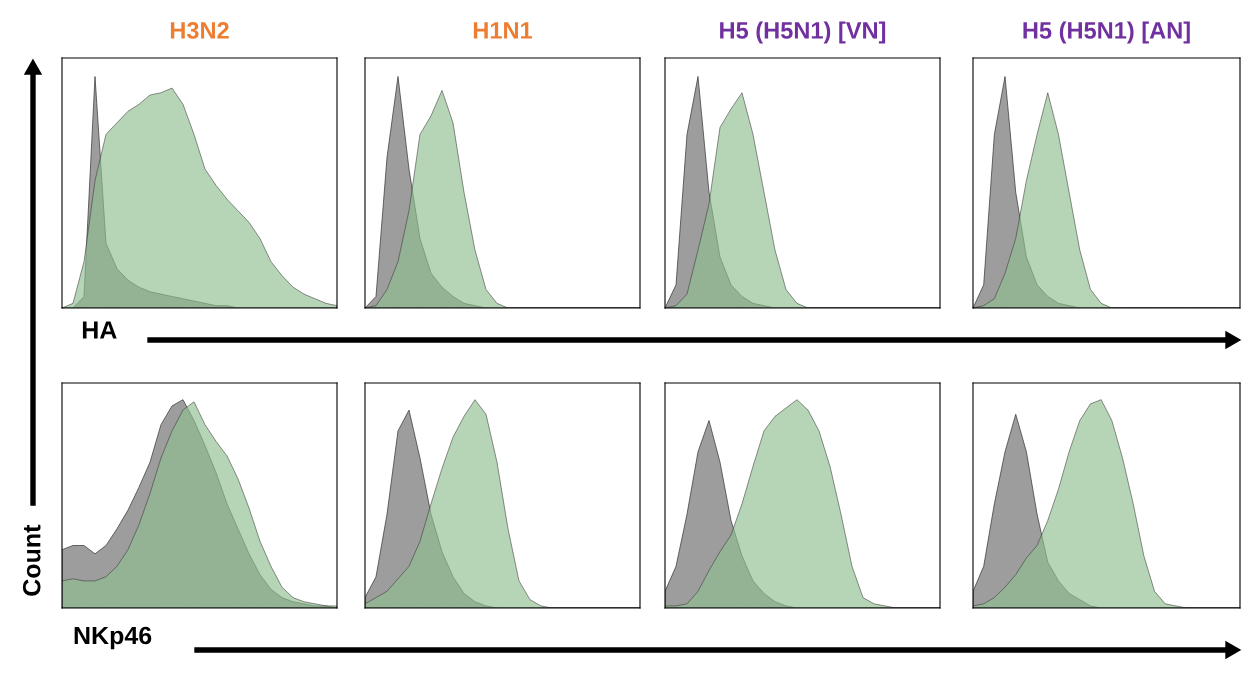  I want to click on chart-title: H1N1, so click(503, 30).